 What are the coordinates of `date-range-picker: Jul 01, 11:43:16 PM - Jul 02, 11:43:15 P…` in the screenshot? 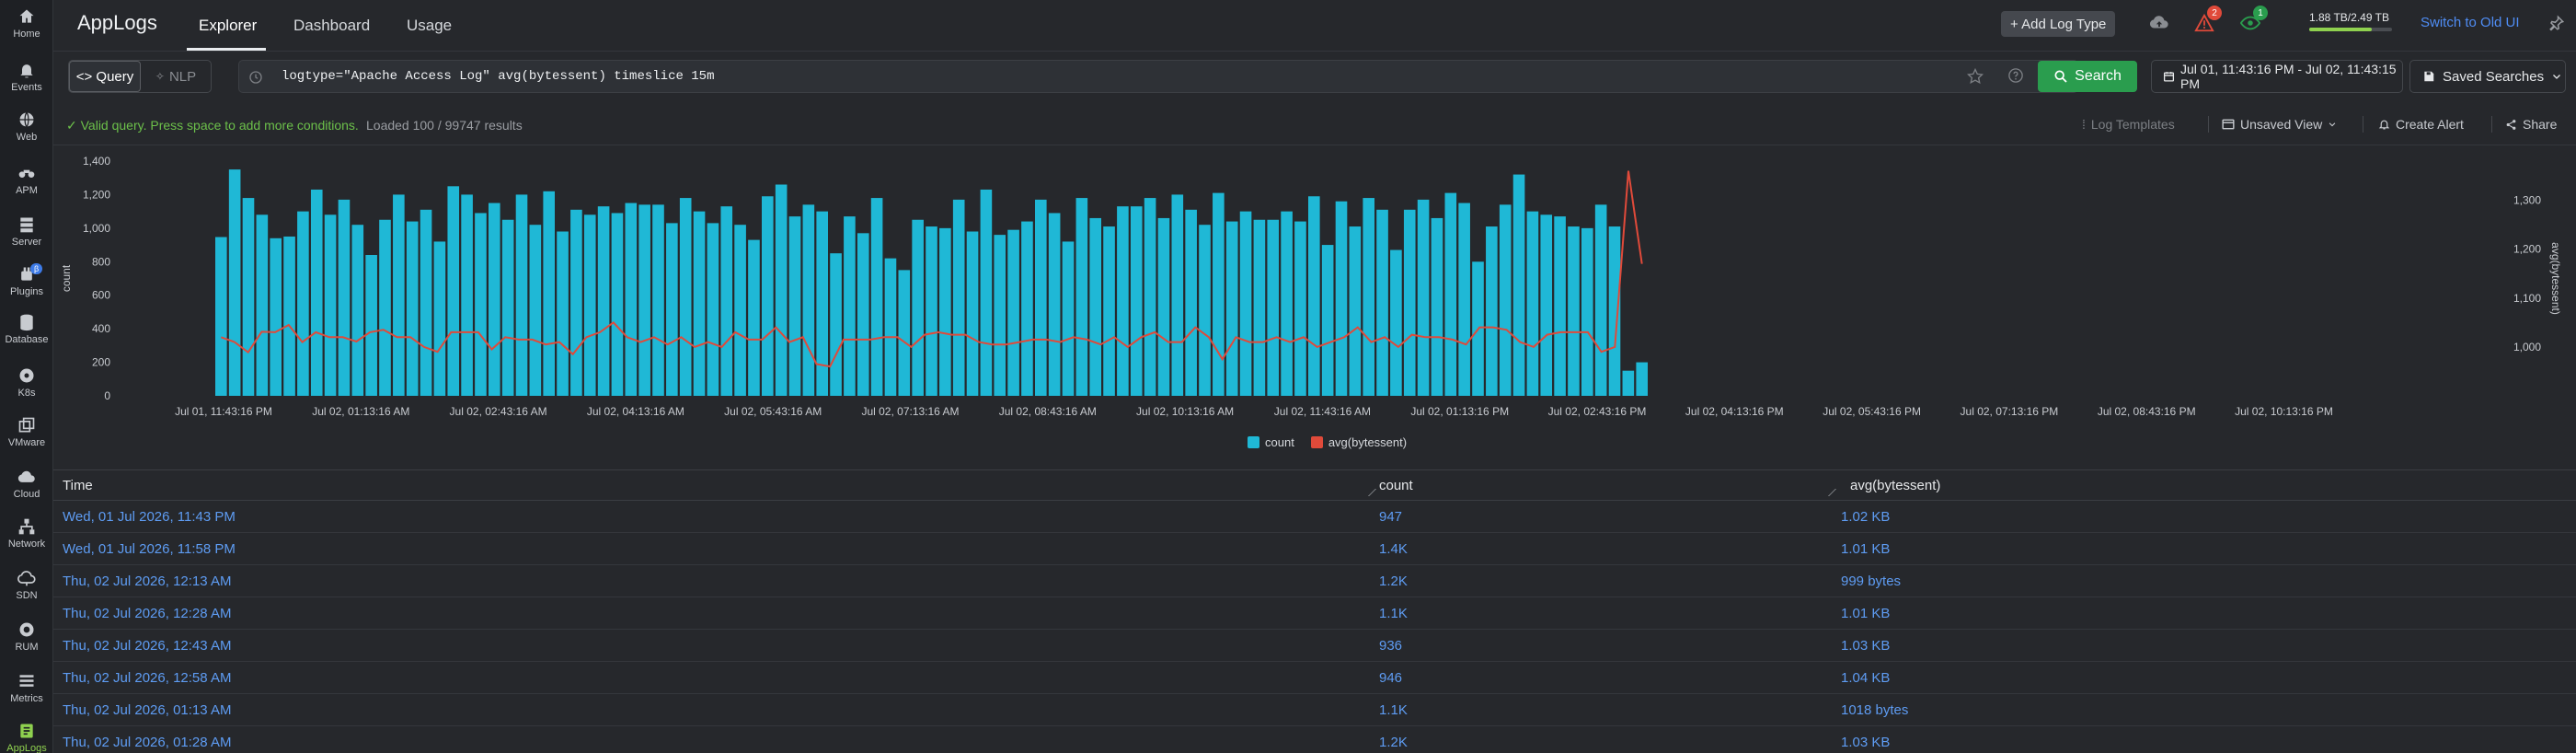 It's located at (2277, 76).